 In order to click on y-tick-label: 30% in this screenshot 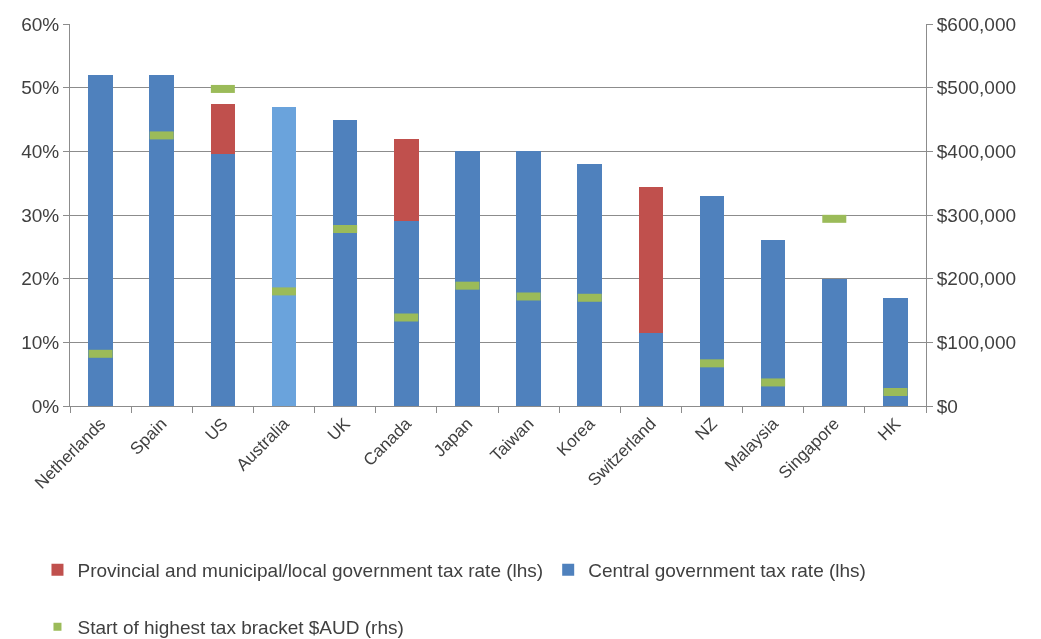, I will do `click(40, 215)`.